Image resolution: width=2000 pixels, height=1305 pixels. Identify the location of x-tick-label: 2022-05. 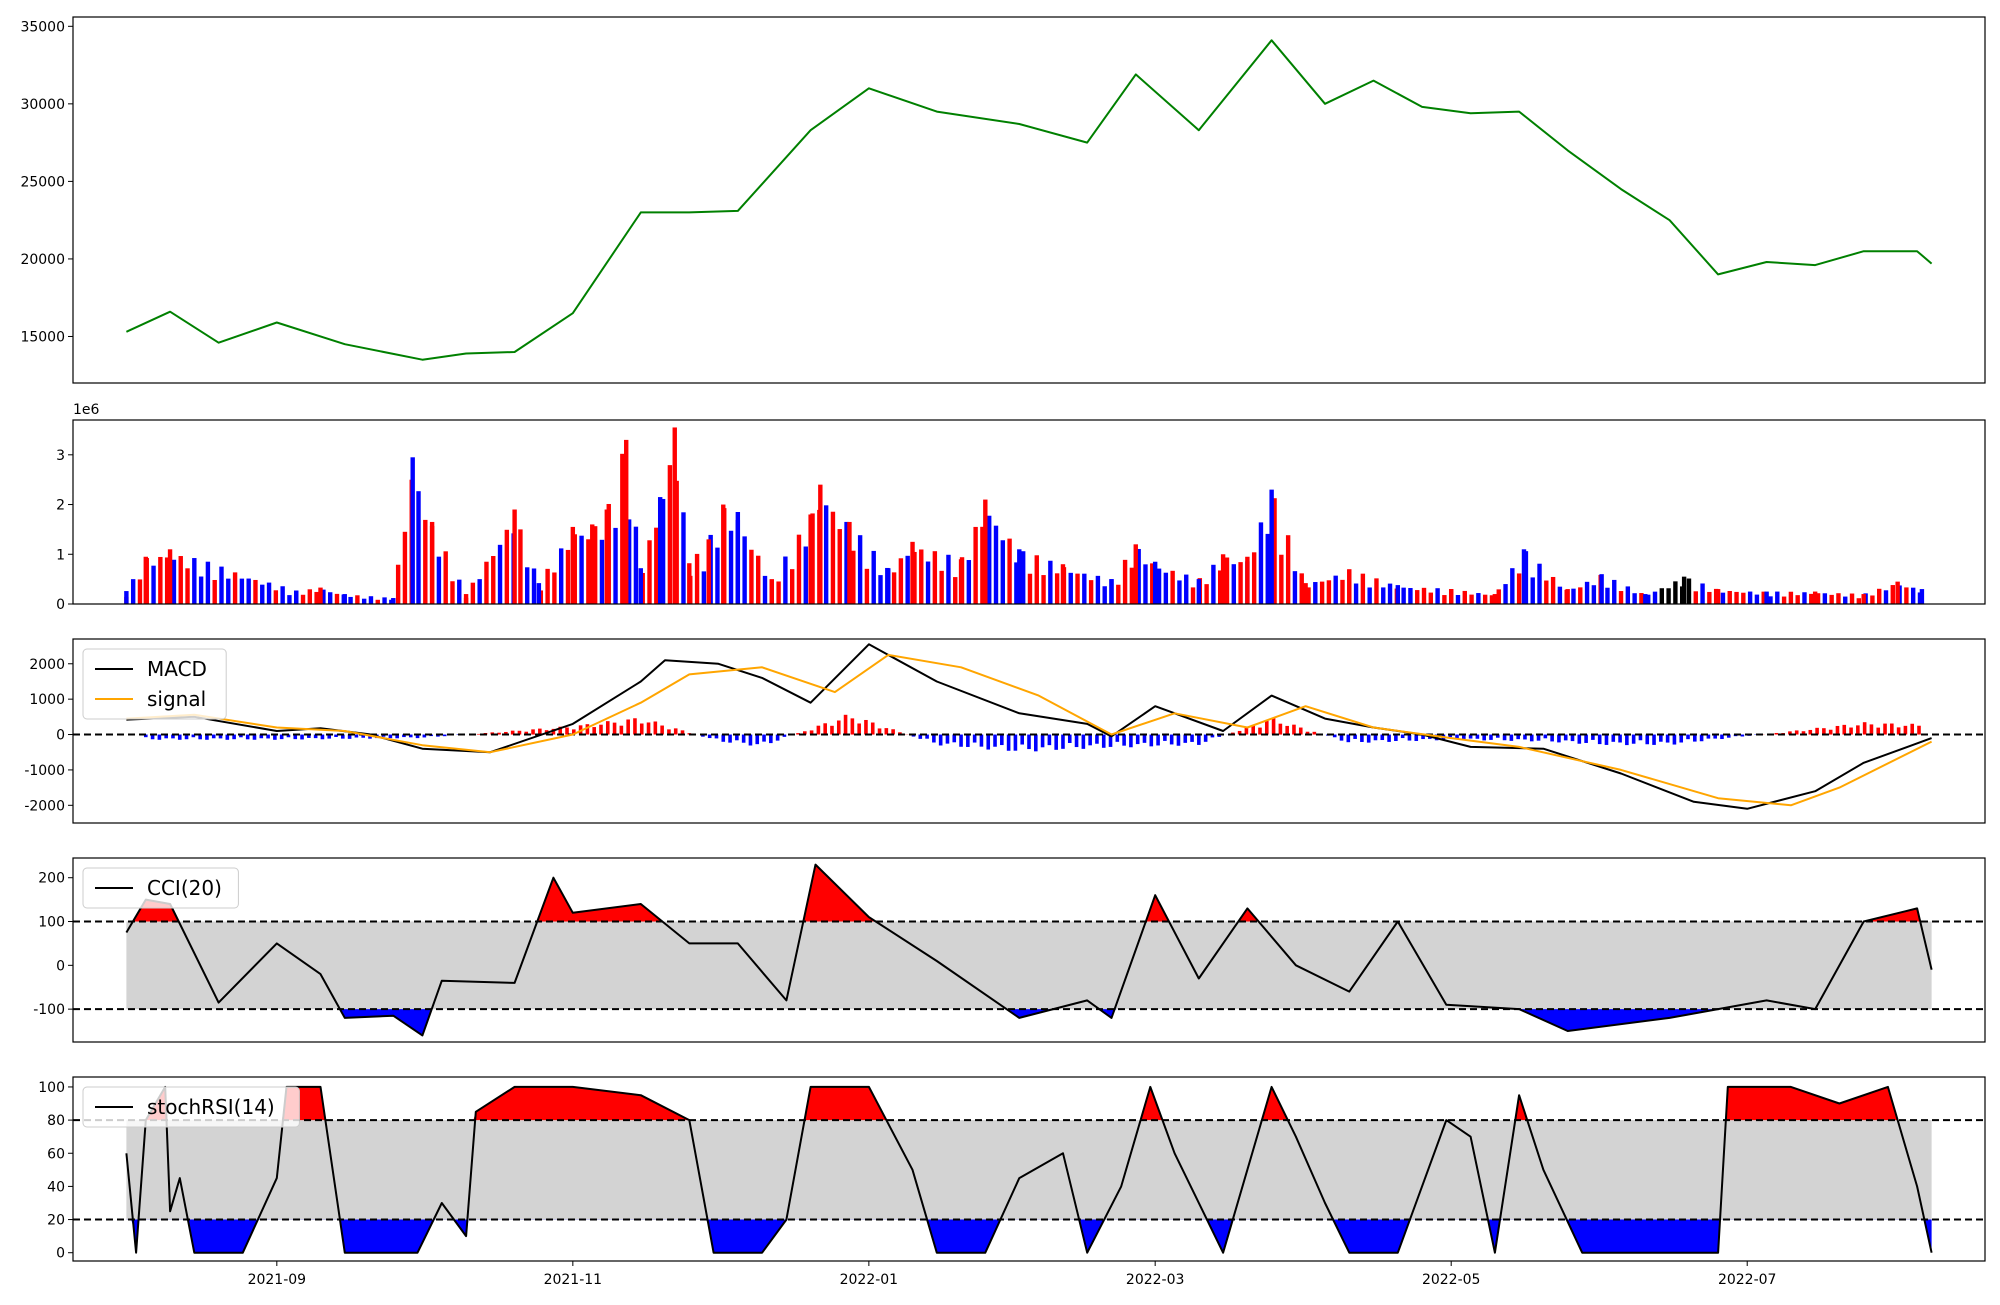
(1451, 1280).